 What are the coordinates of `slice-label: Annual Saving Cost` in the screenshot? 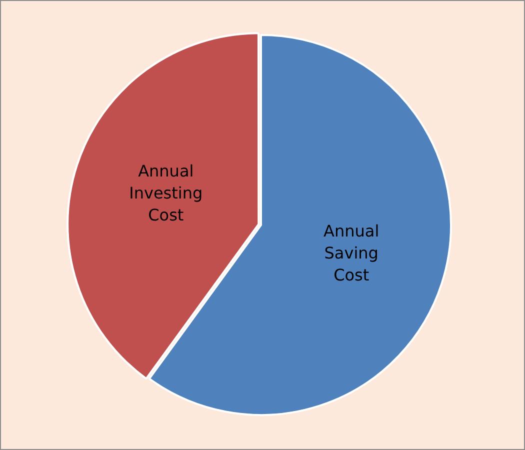 It's located at (352, 253).